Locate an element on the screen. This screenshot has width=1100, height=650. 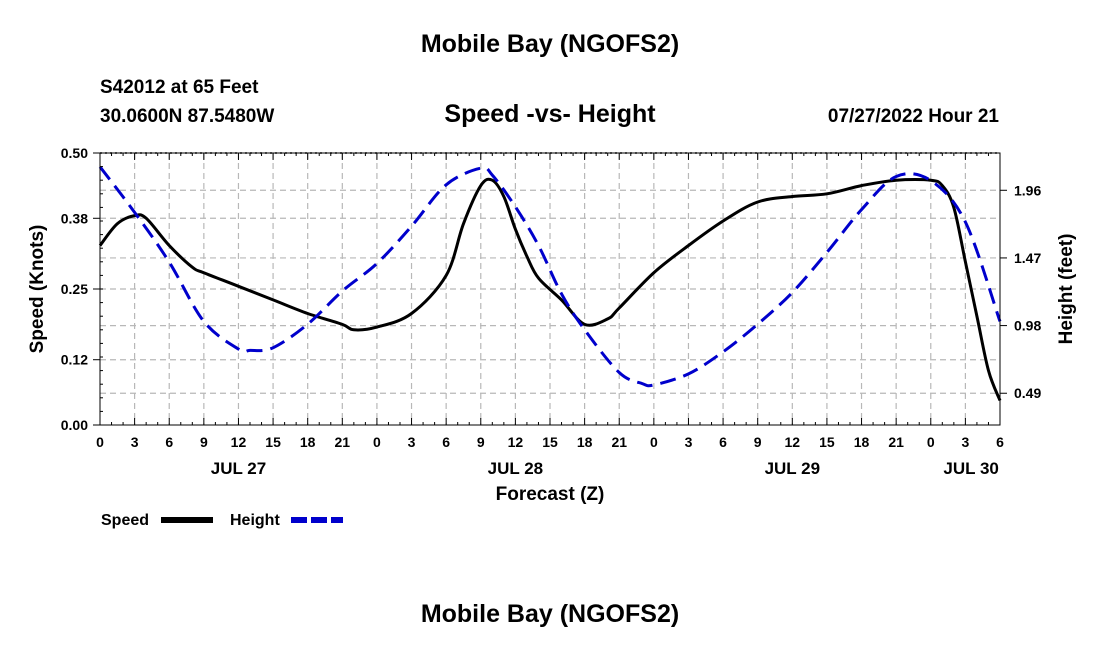
y-tick-label: 0.50 is located at coordinates (74, 153).